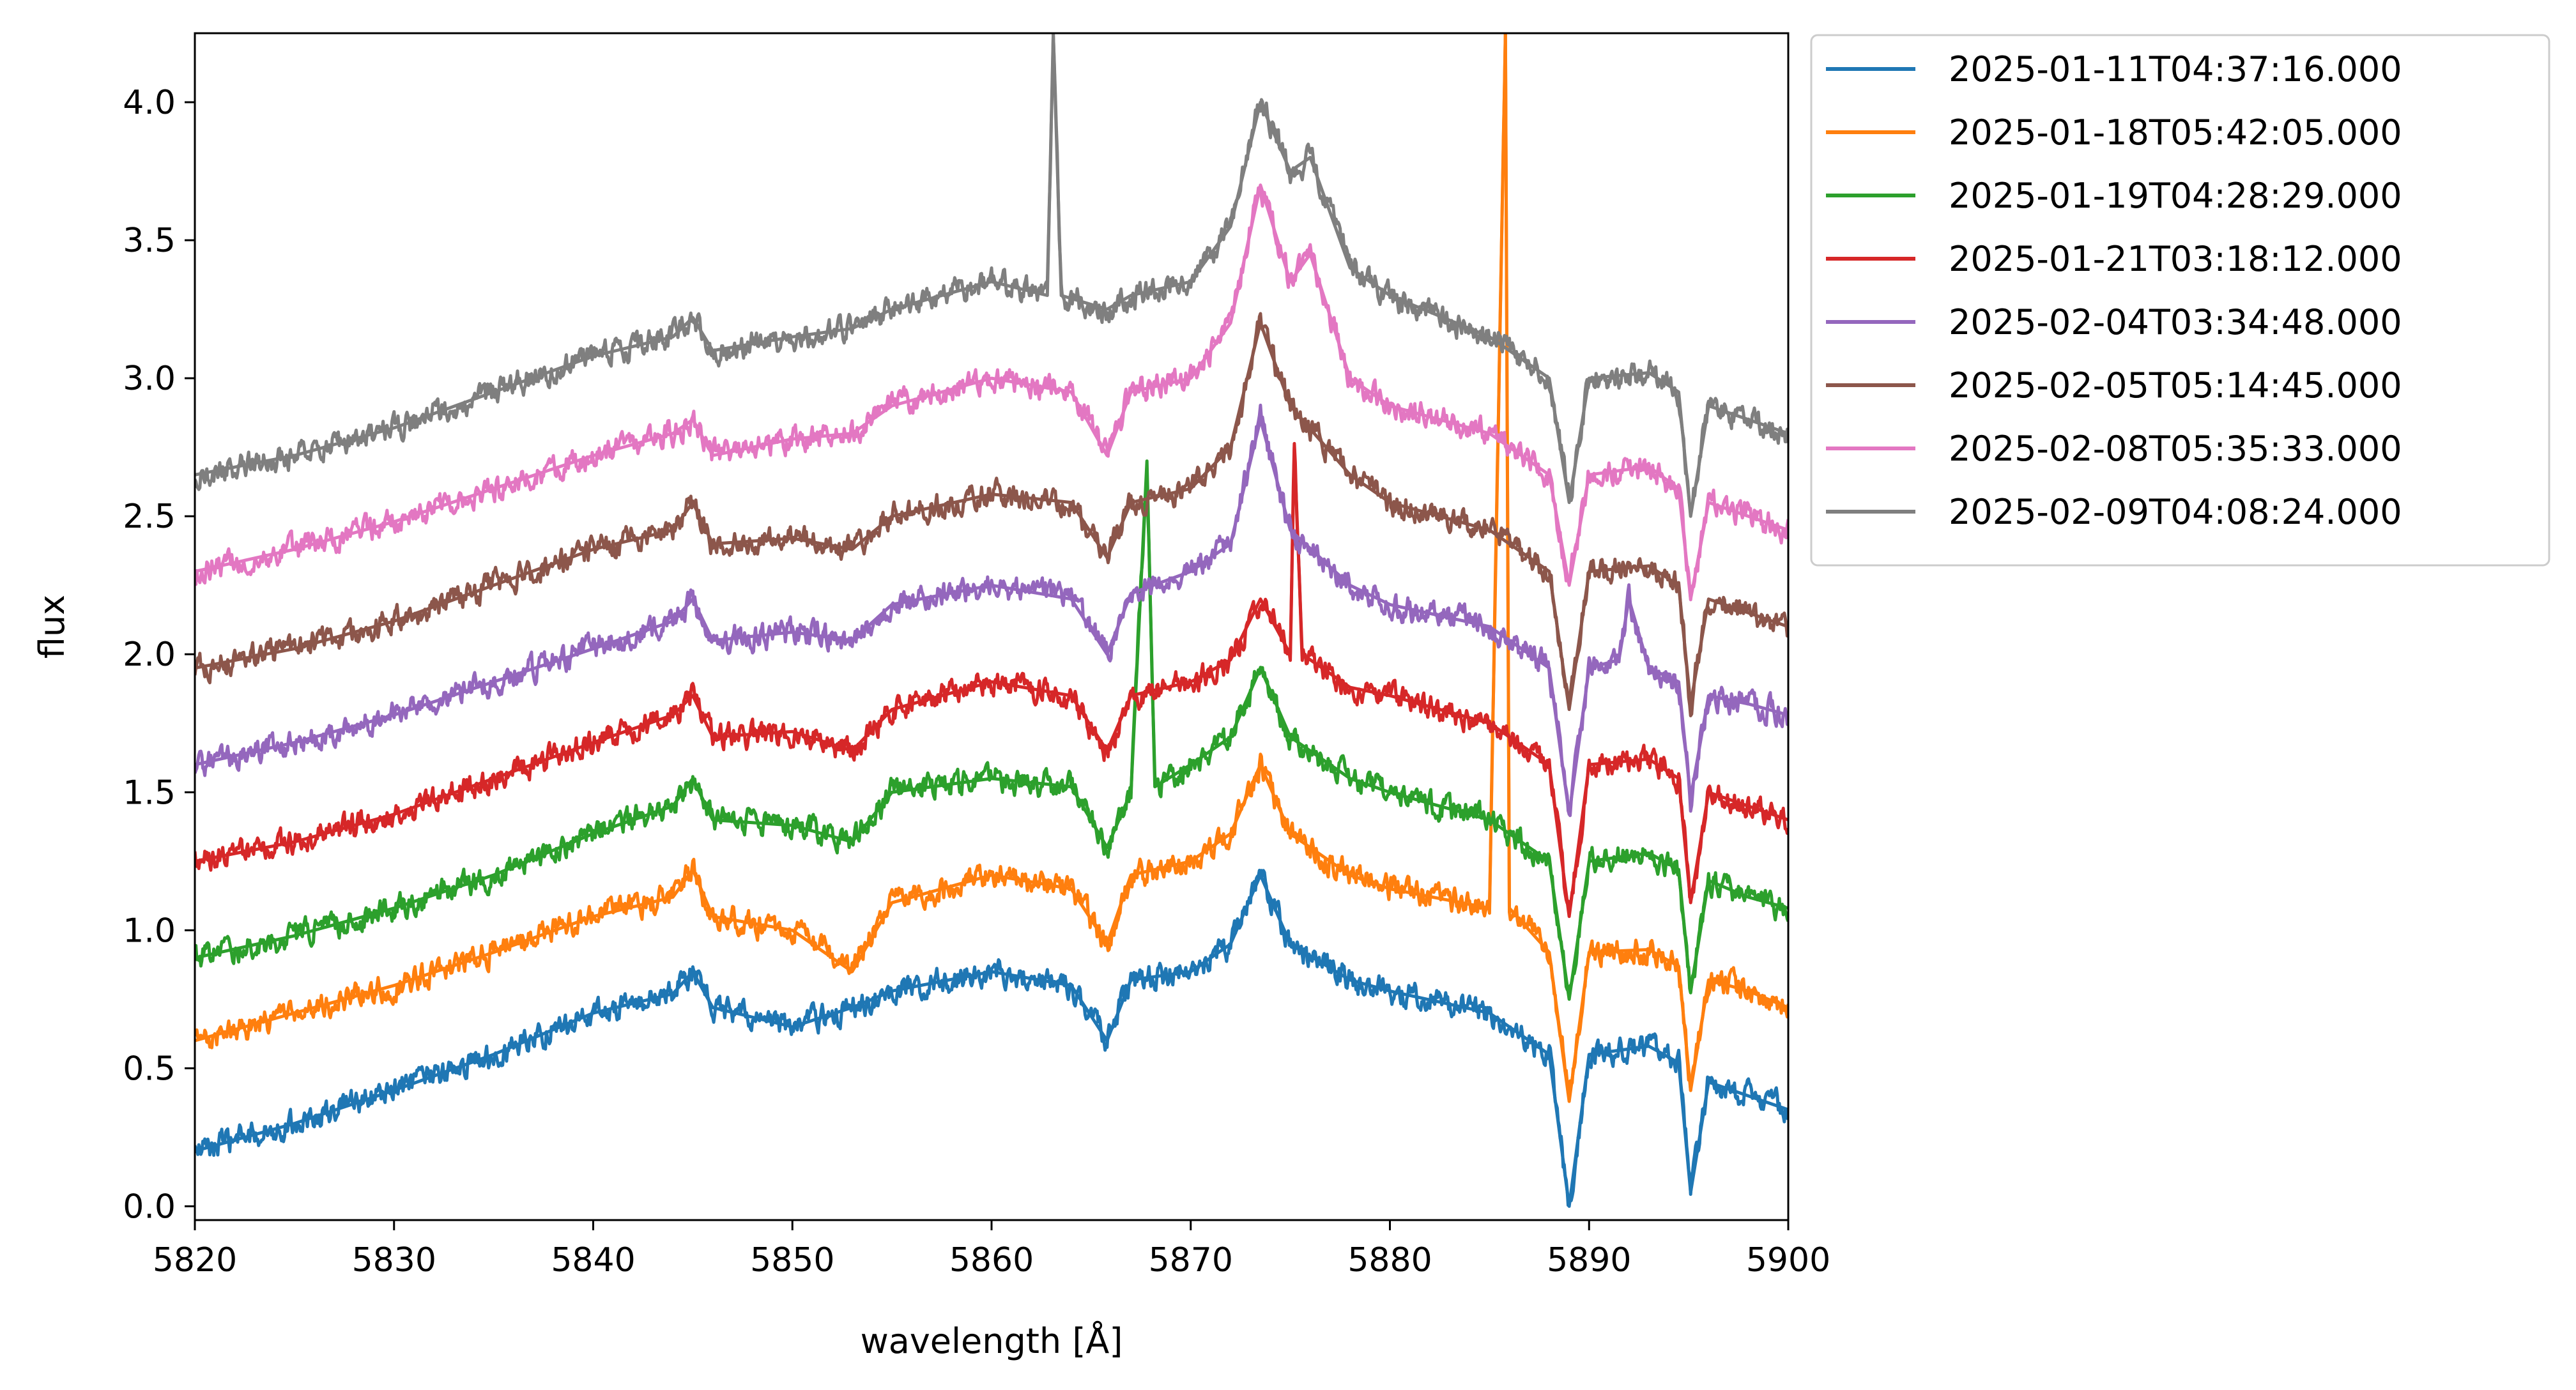 Image resolution: width=2576 pixels, height=1390 pixels. What do you see at coordinates (2175, 196) in the screenshot?
I see `legend-label: 2025-01-19T04:28:29.000` at bounding box center [2175, 196].